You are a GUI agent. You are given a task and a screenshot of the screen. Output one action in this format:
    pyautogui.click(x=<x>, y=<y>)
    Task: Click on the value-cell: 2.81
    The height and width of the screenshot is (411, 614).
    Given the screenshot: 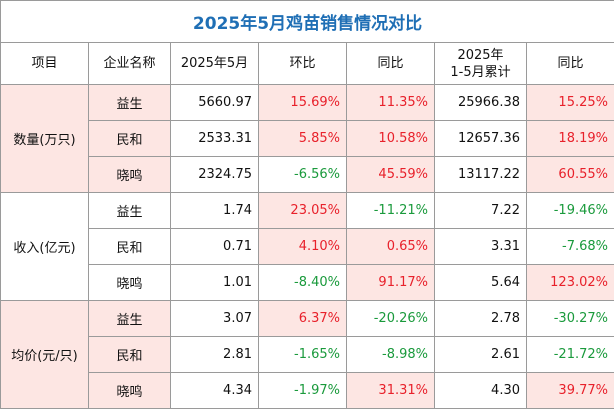 What is the action you would take?
    pyautogui.click(x=214, y=354)
    